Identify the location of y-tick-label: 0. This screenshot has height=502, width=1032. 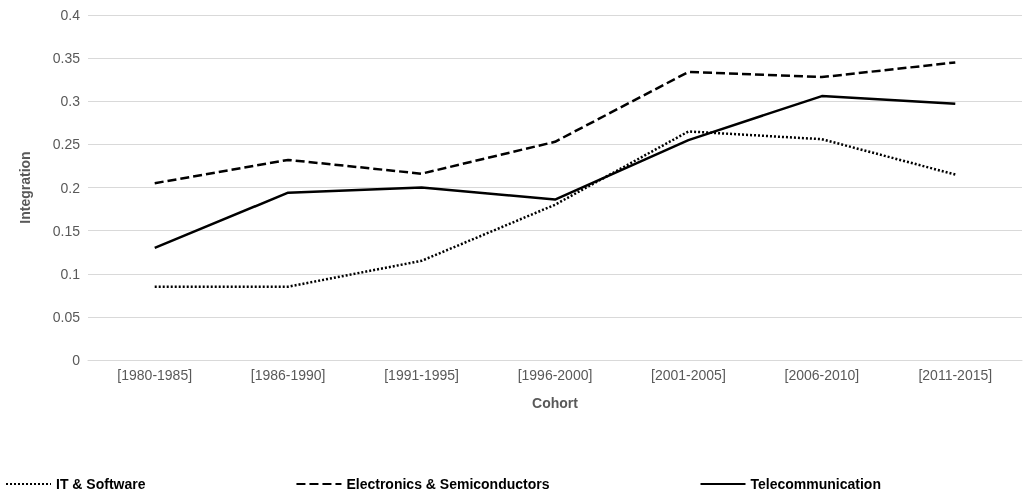
(76, 360).